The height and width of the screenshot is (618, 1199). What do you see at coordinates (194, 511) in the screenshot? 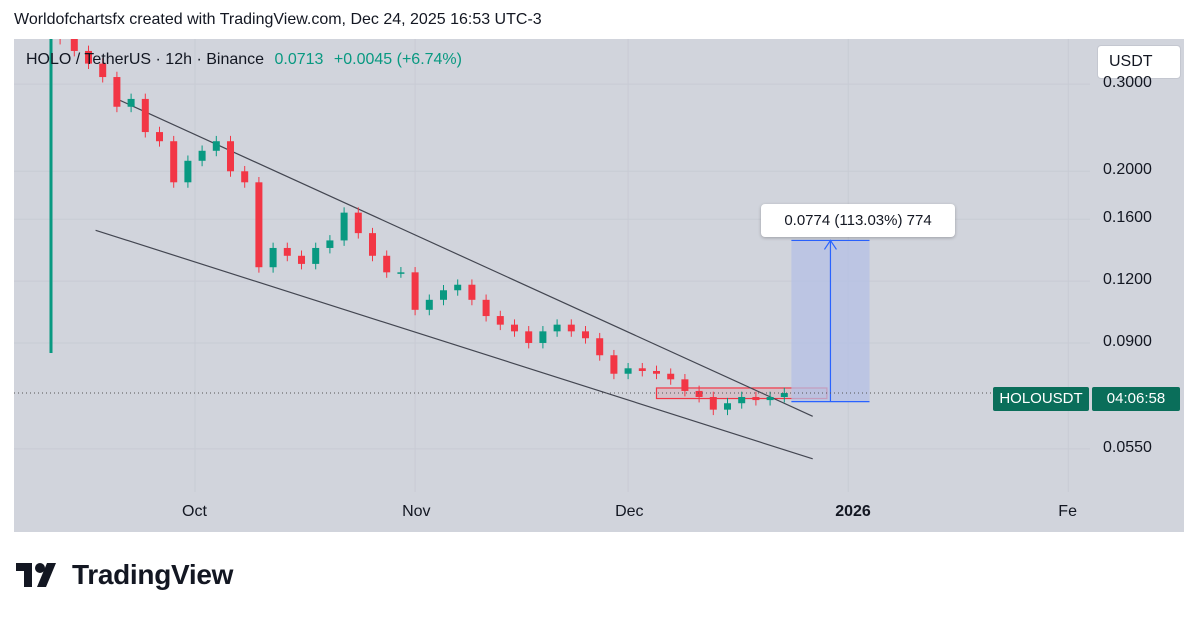
I see `time-tick-label: Oct` at bounding box center [194, 511].